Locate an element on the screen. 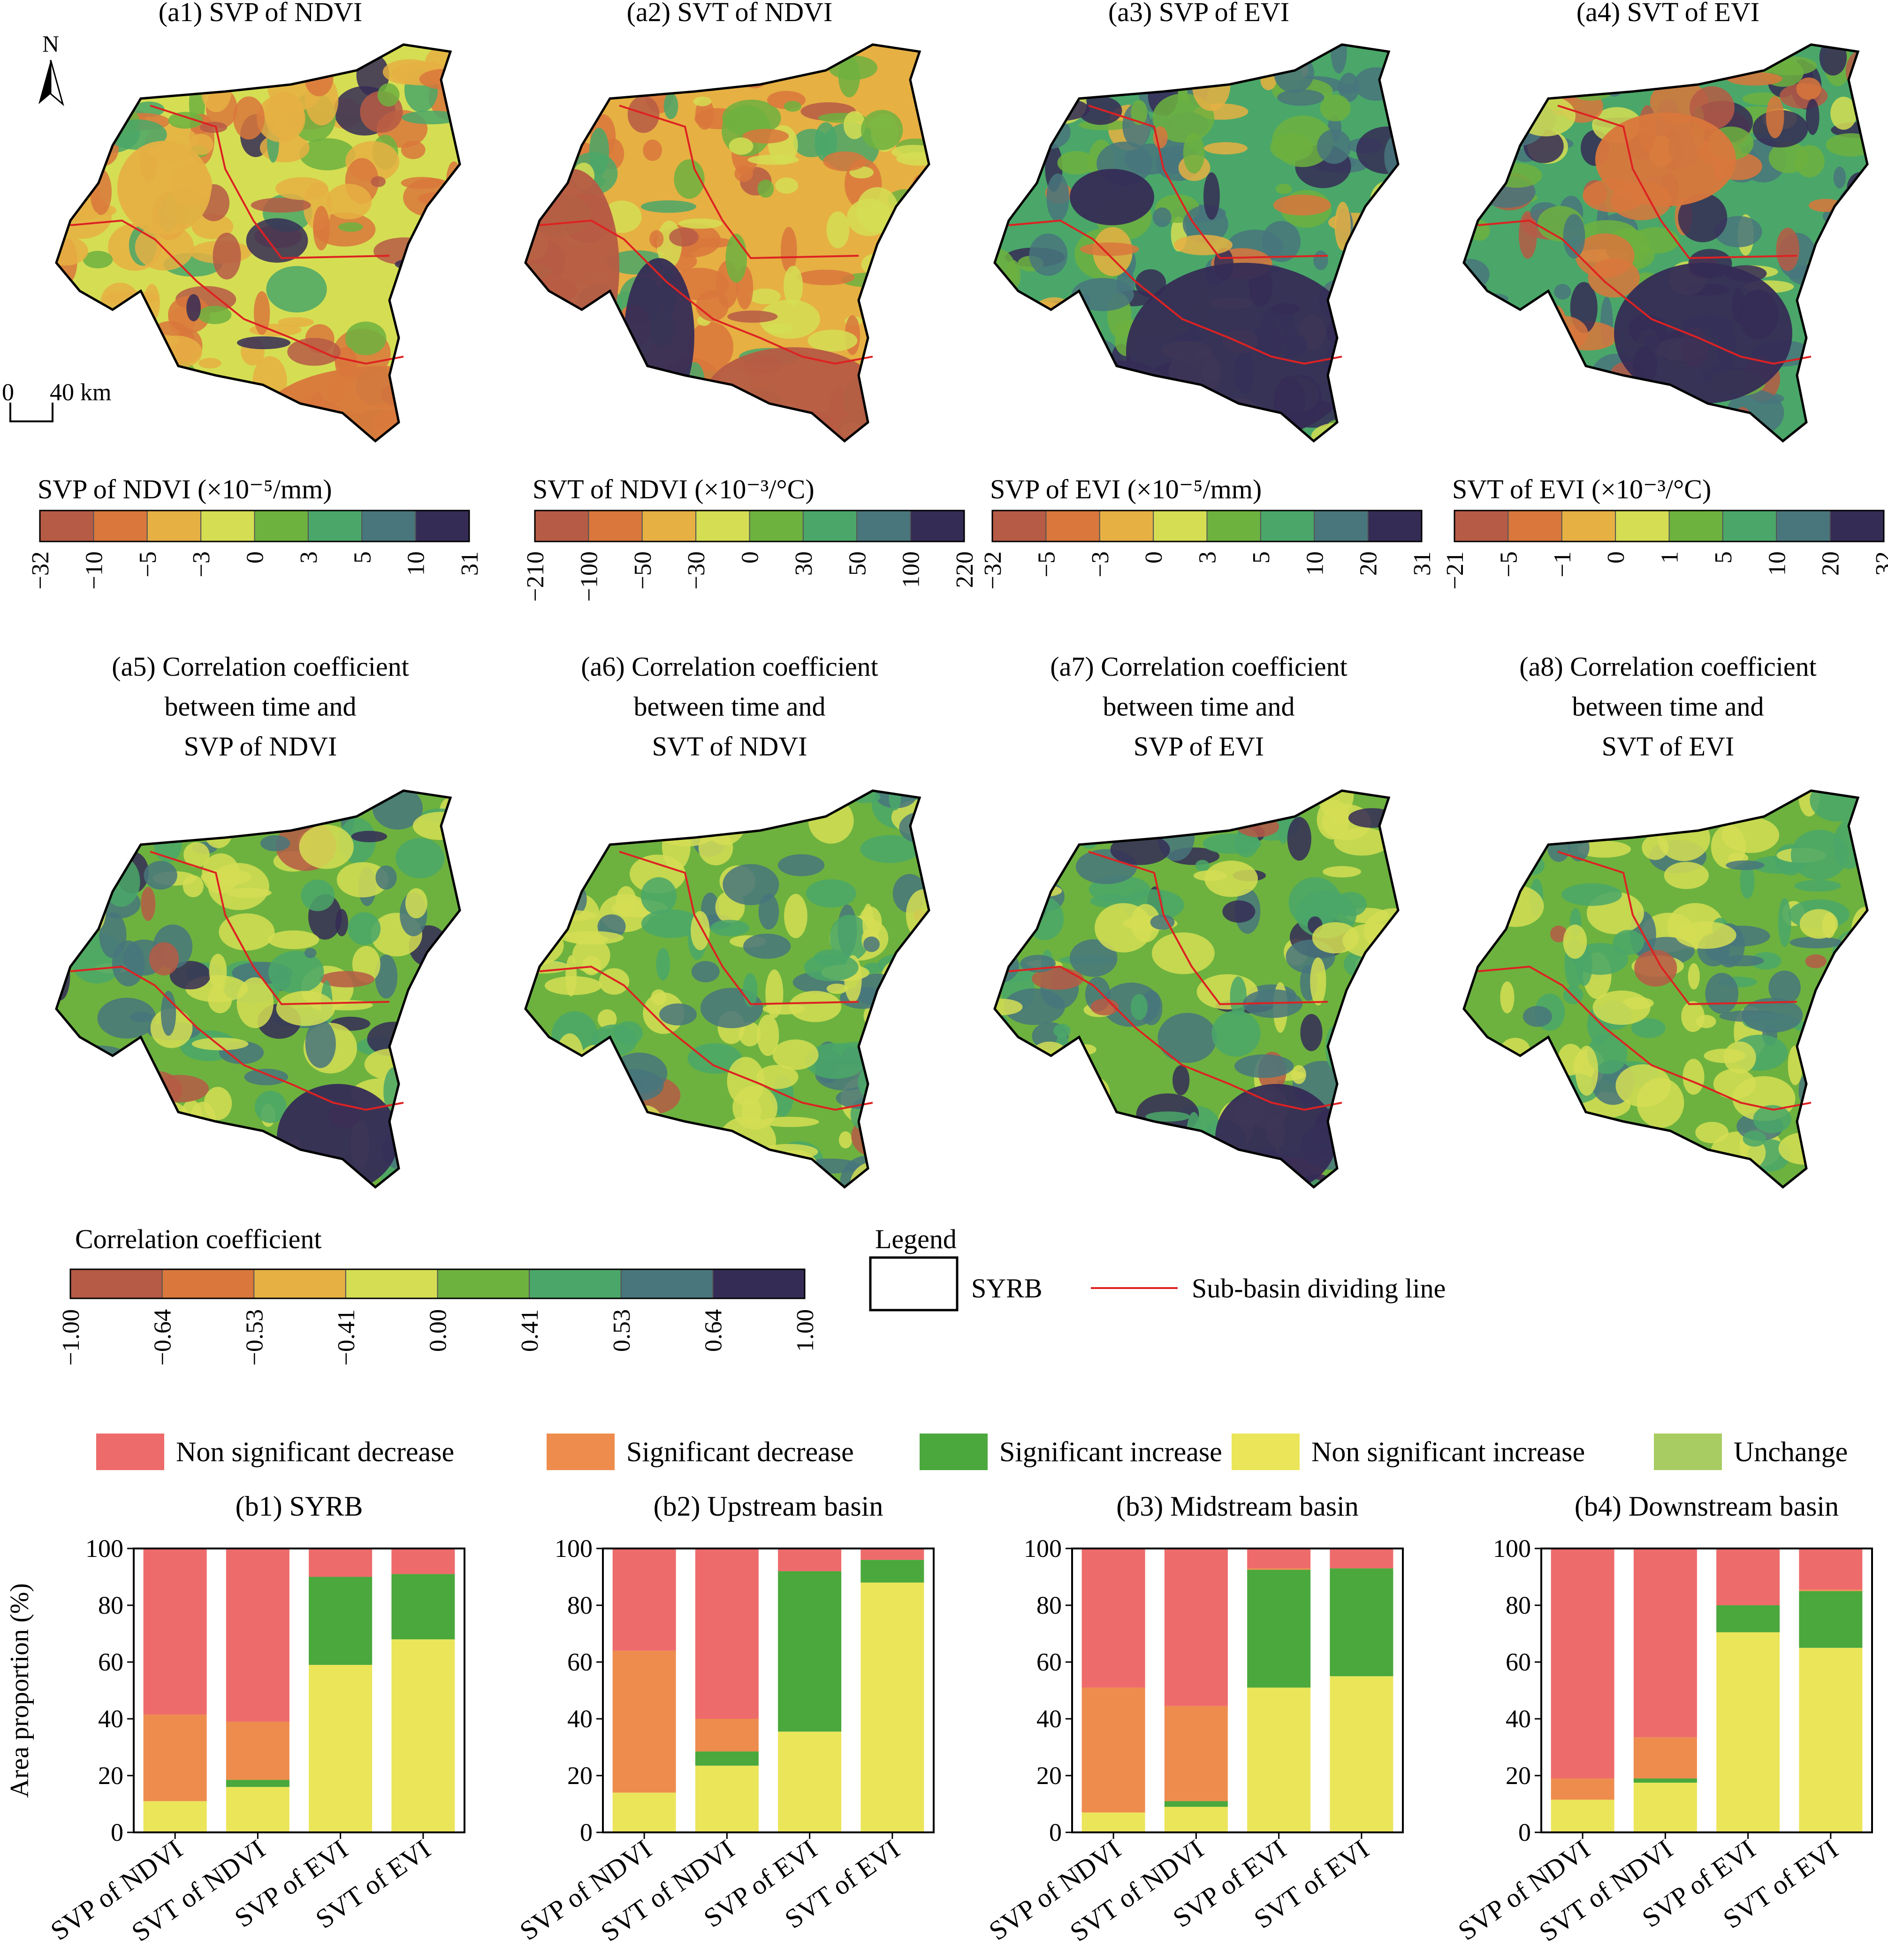  colorbar-tick: 10 is located at coordinates (1777, 563).